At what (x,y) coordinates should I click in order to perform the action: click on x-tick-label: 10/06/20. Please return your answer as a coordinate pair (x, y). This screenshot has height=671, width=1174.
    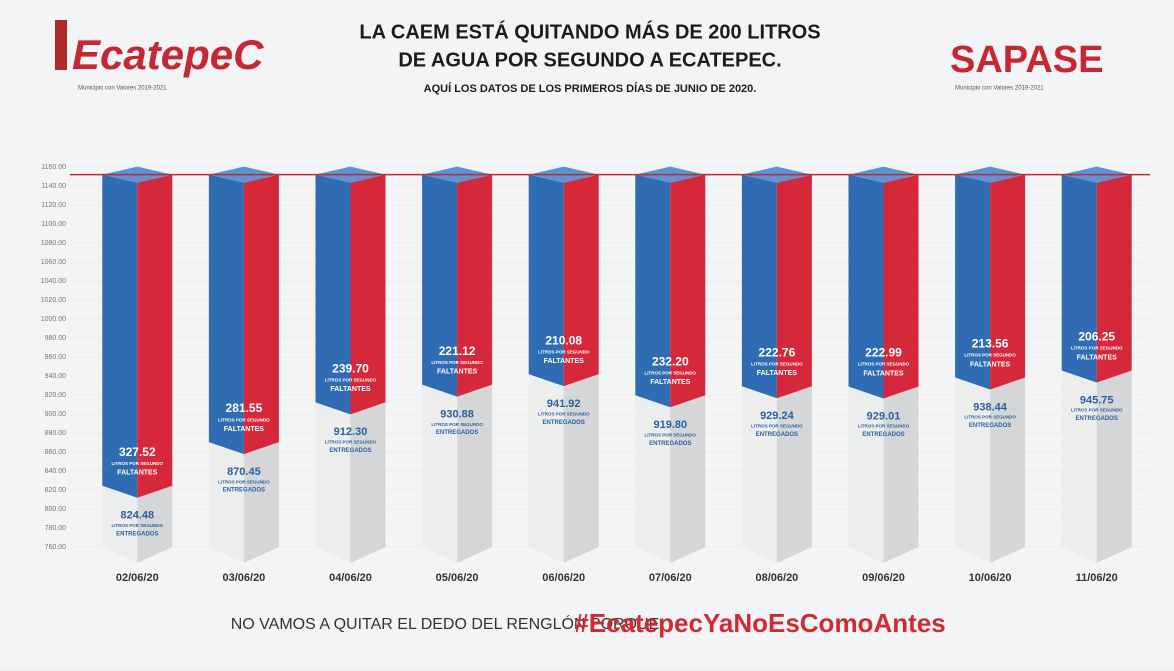
    Looking at the image, I should click on (990, 578).